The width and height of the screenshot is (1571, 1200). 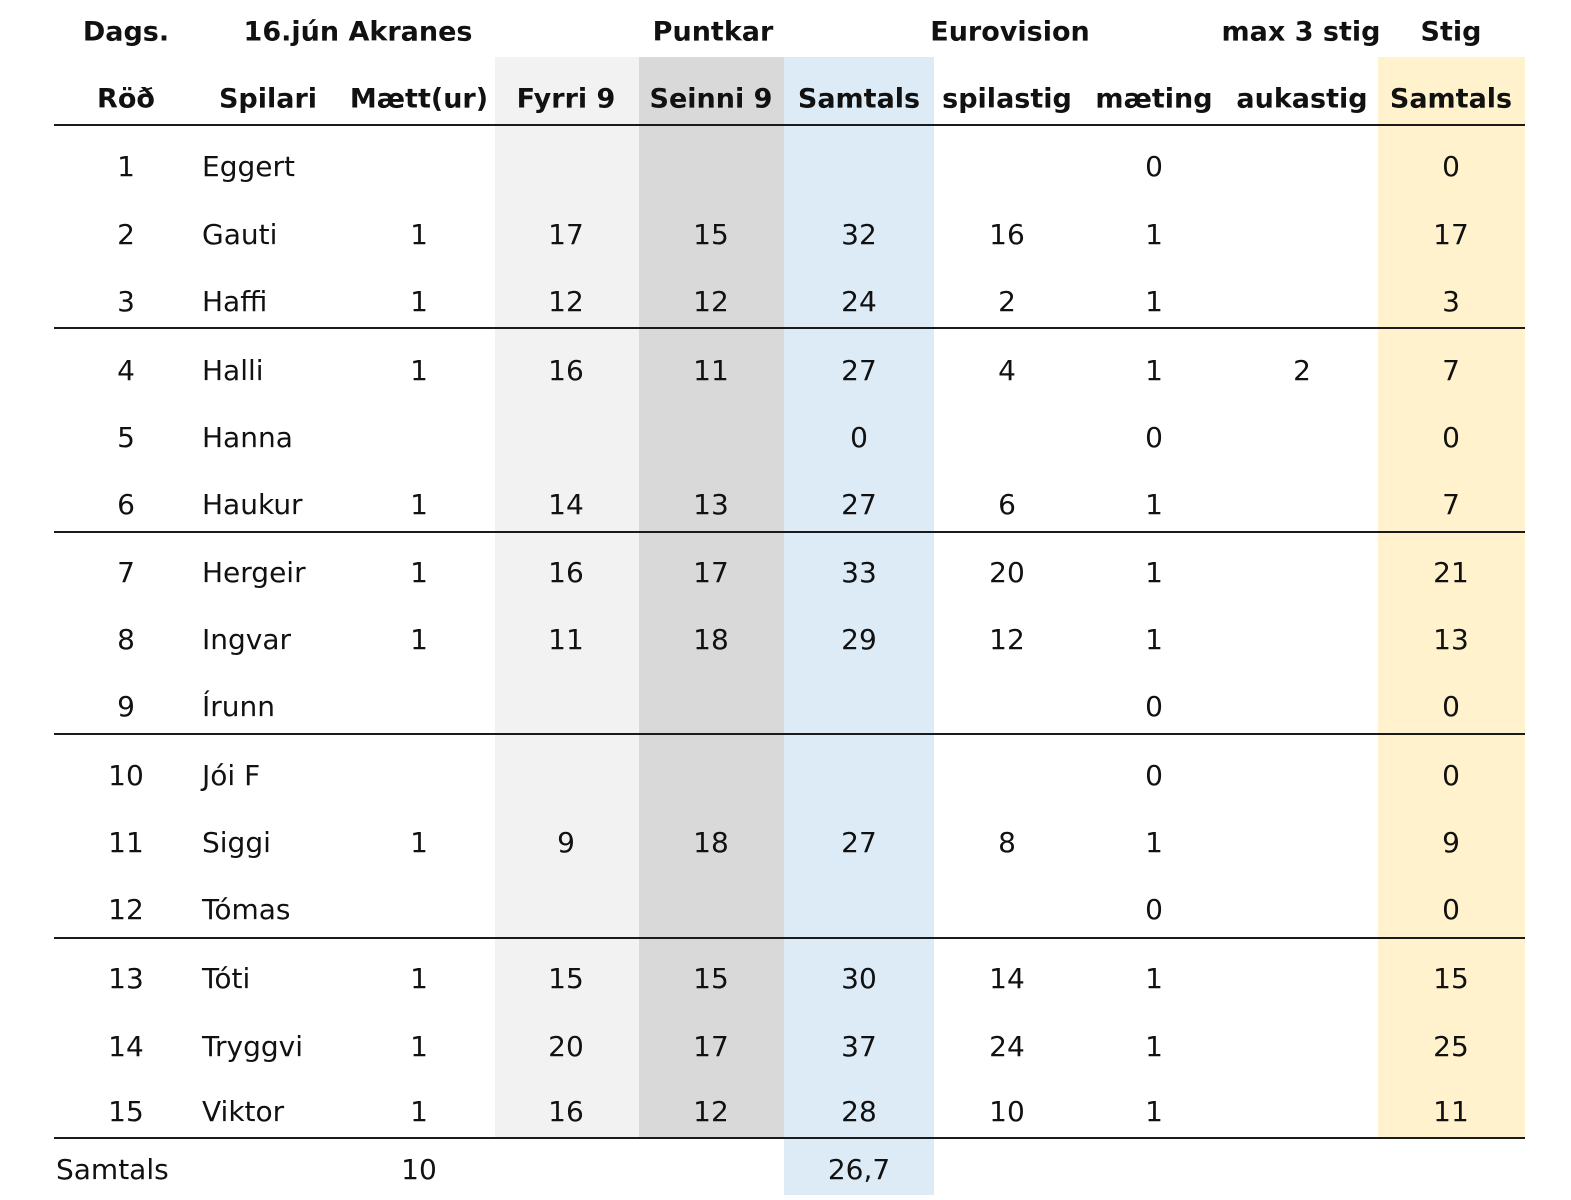 I want to click on cell-spilari: Jói F, so click(x=231, y=775).